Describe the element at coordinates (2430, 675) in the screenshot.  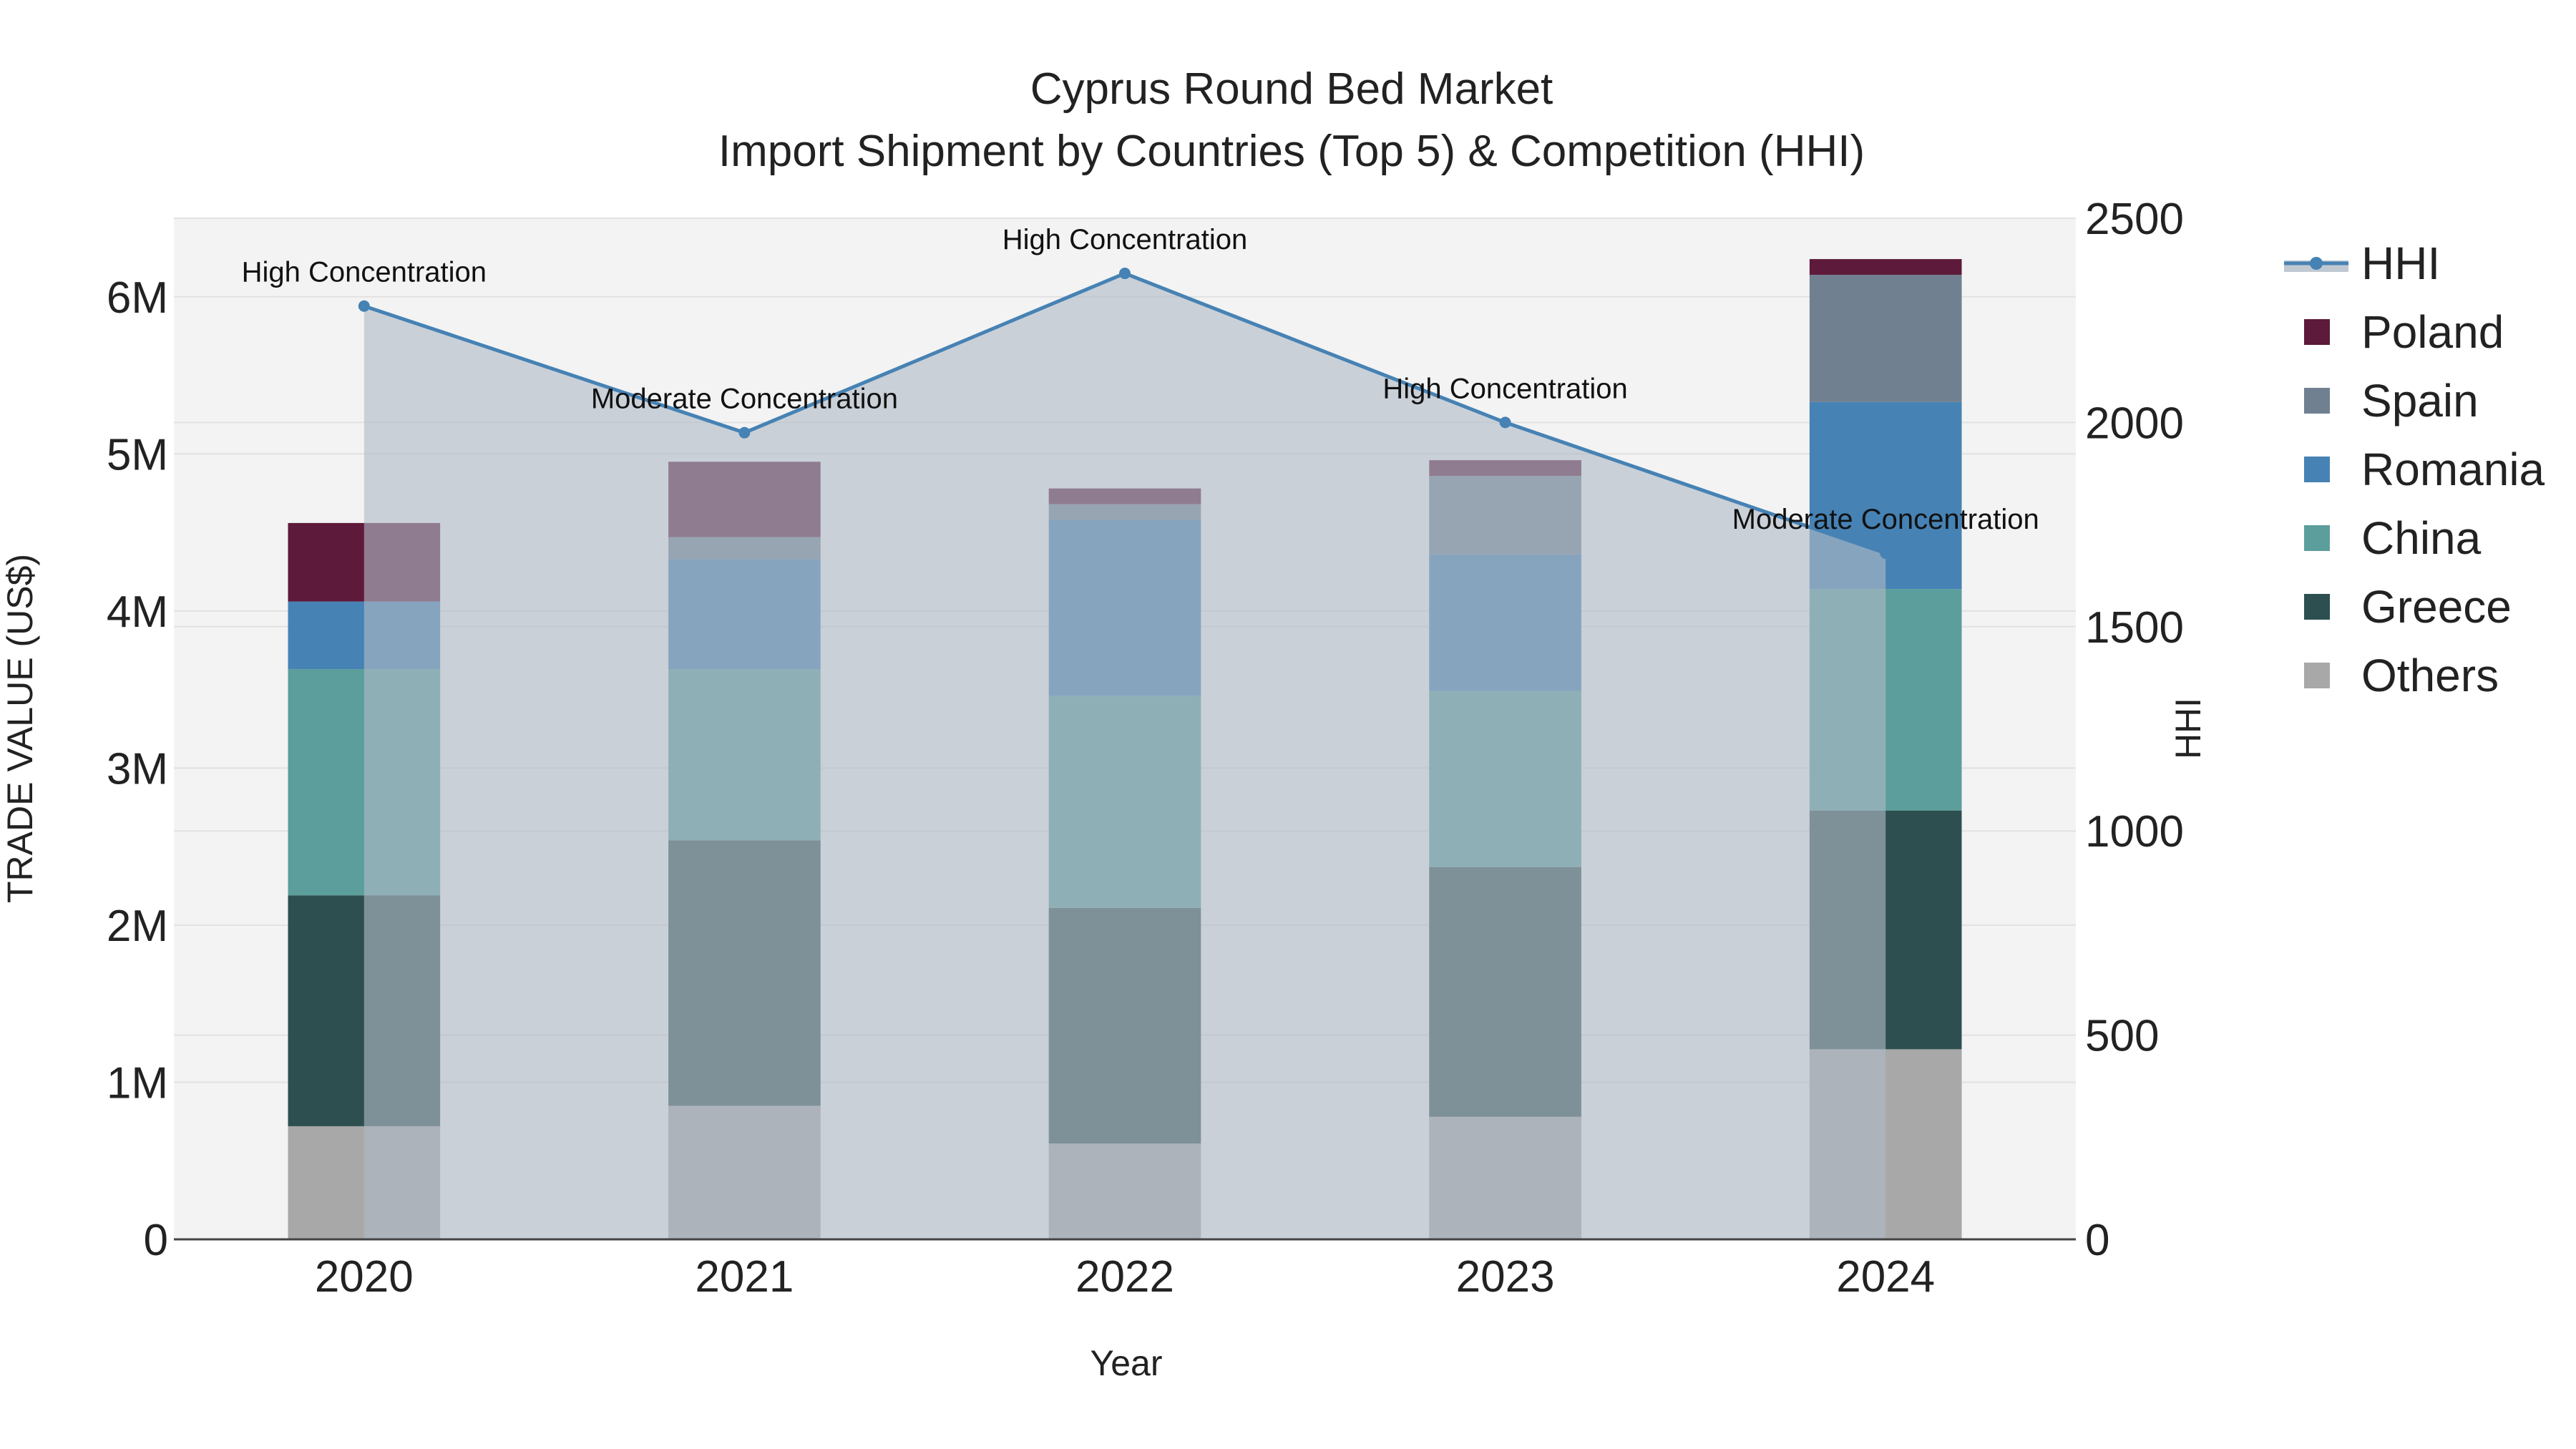
I see `legend-label-others: Others` at that location.